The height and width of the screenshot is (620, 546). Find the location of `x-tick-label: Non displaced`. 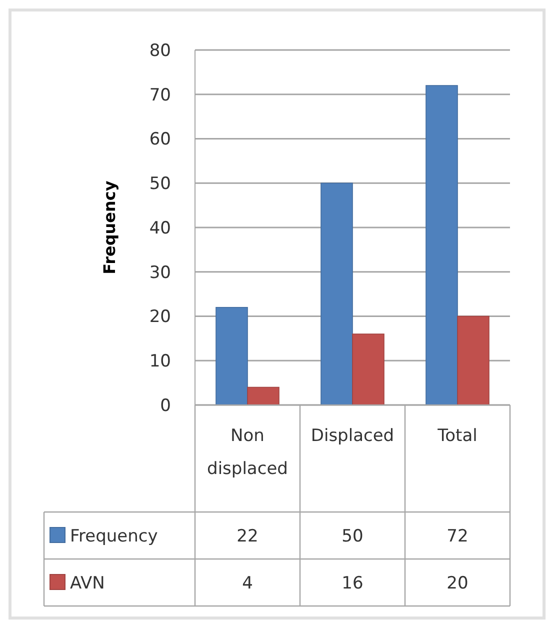

x-tick-label: Non displaced is located at coordinates (247, 452).